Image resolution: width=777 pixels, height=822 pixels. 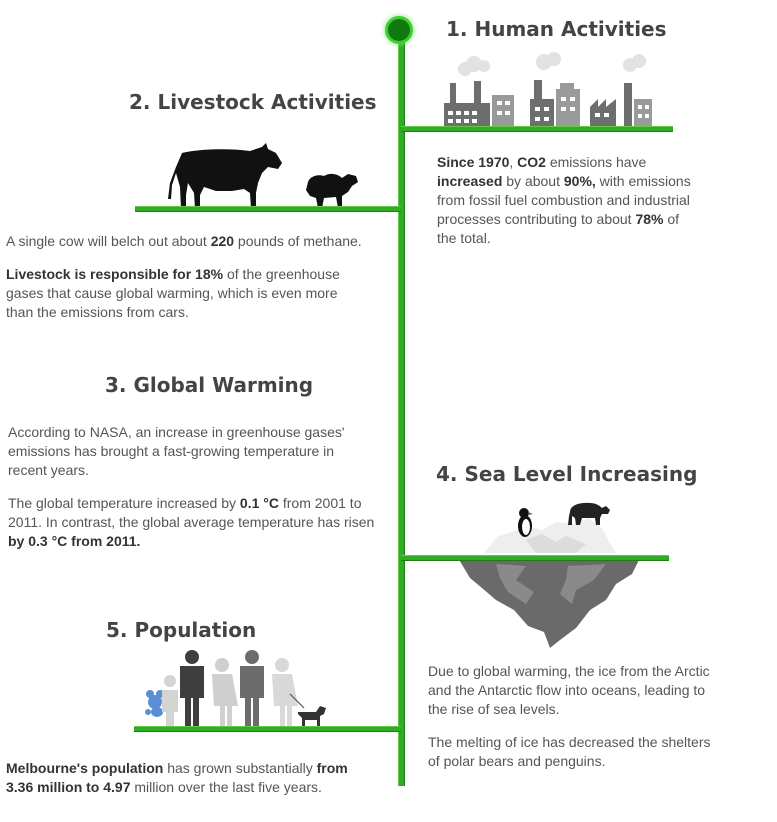 I want to click on section-5-title: 5. Population, so click(x=181, y=630).